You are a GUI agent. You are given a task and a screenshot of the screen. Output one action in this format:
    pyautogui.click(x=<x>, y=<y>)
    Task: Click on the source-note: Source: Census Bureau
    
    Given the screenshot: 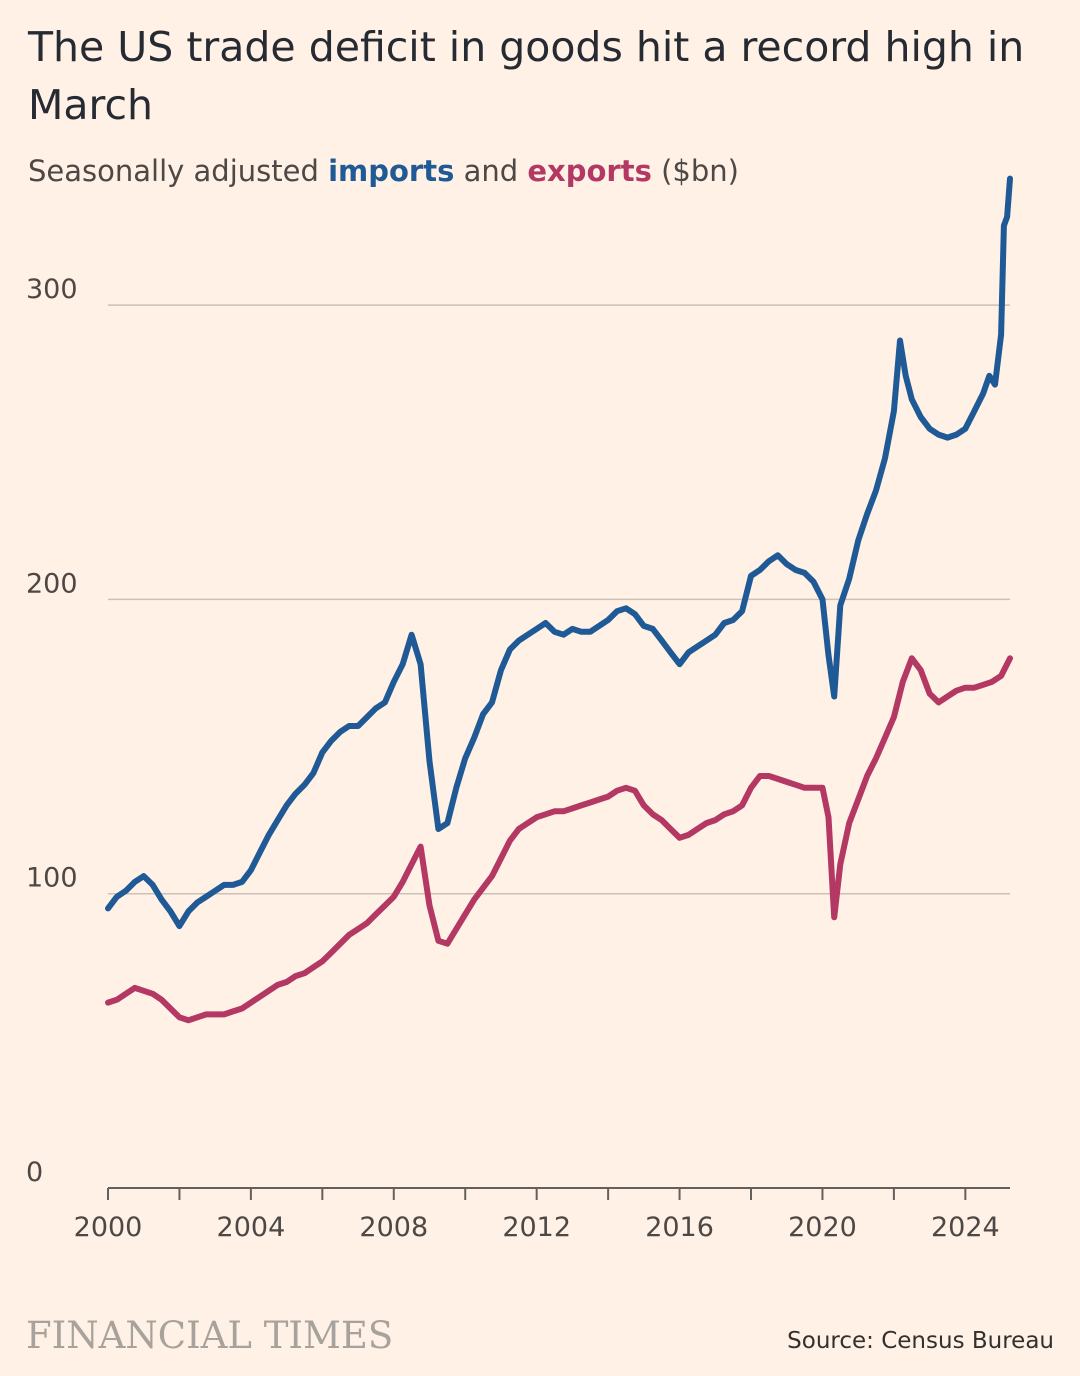 What is the action you would take?
    pyautogui.click(x=920, y=1341)
    